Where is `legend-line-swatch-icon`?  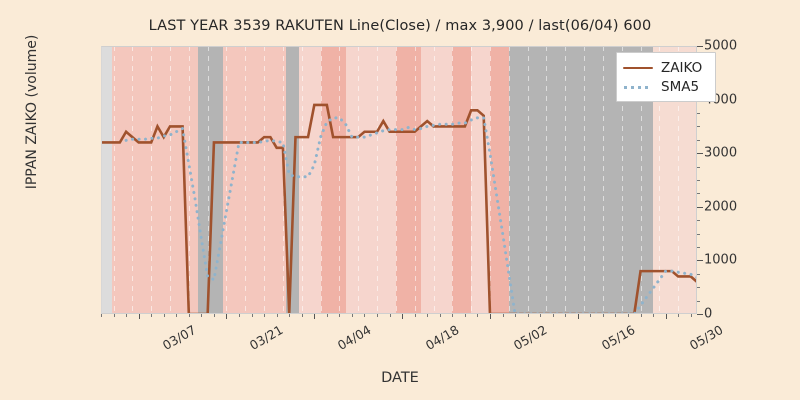 legend-line-swatch-icon is located at coordinates (638, 68).